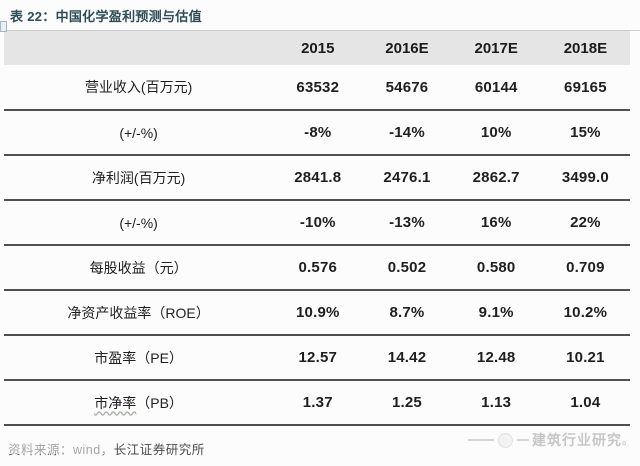  I want to click on cell-value: 69165, so click(585, 87).